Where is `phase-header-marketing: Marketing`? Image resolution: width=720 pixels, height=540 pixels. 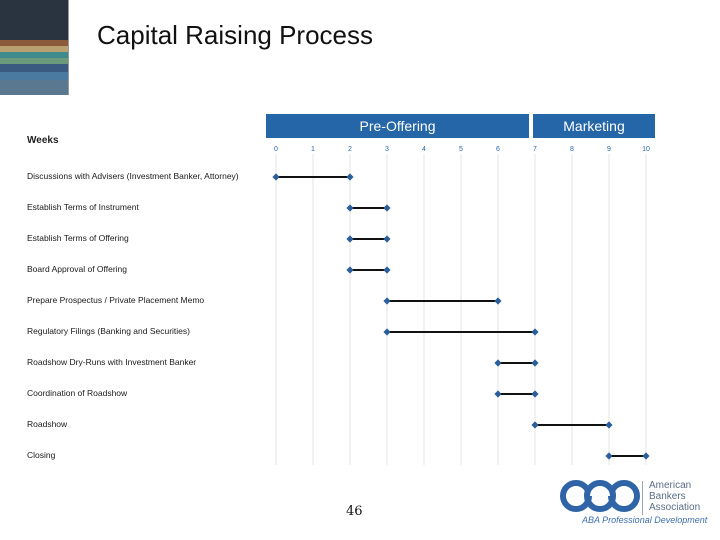
phase-header-marketing: Marketing is located at coordinates (594, 126).